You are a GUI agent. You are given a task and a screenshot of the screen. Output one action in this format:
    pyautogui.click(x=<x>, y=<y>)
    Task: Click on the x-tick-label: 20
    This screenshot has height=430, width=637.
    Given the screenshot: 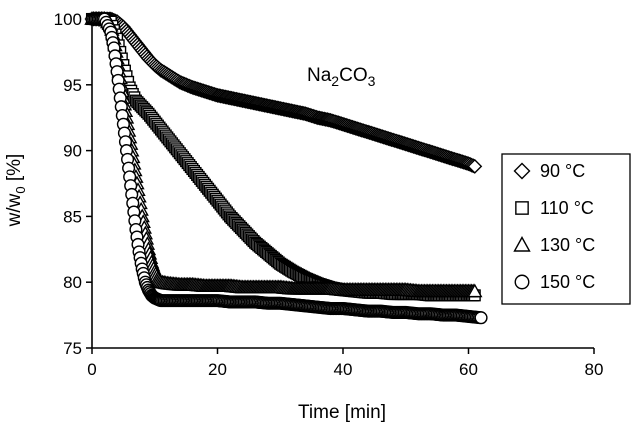 What is the action you would take?
    pyautogui.click(x=217, y=369)
    